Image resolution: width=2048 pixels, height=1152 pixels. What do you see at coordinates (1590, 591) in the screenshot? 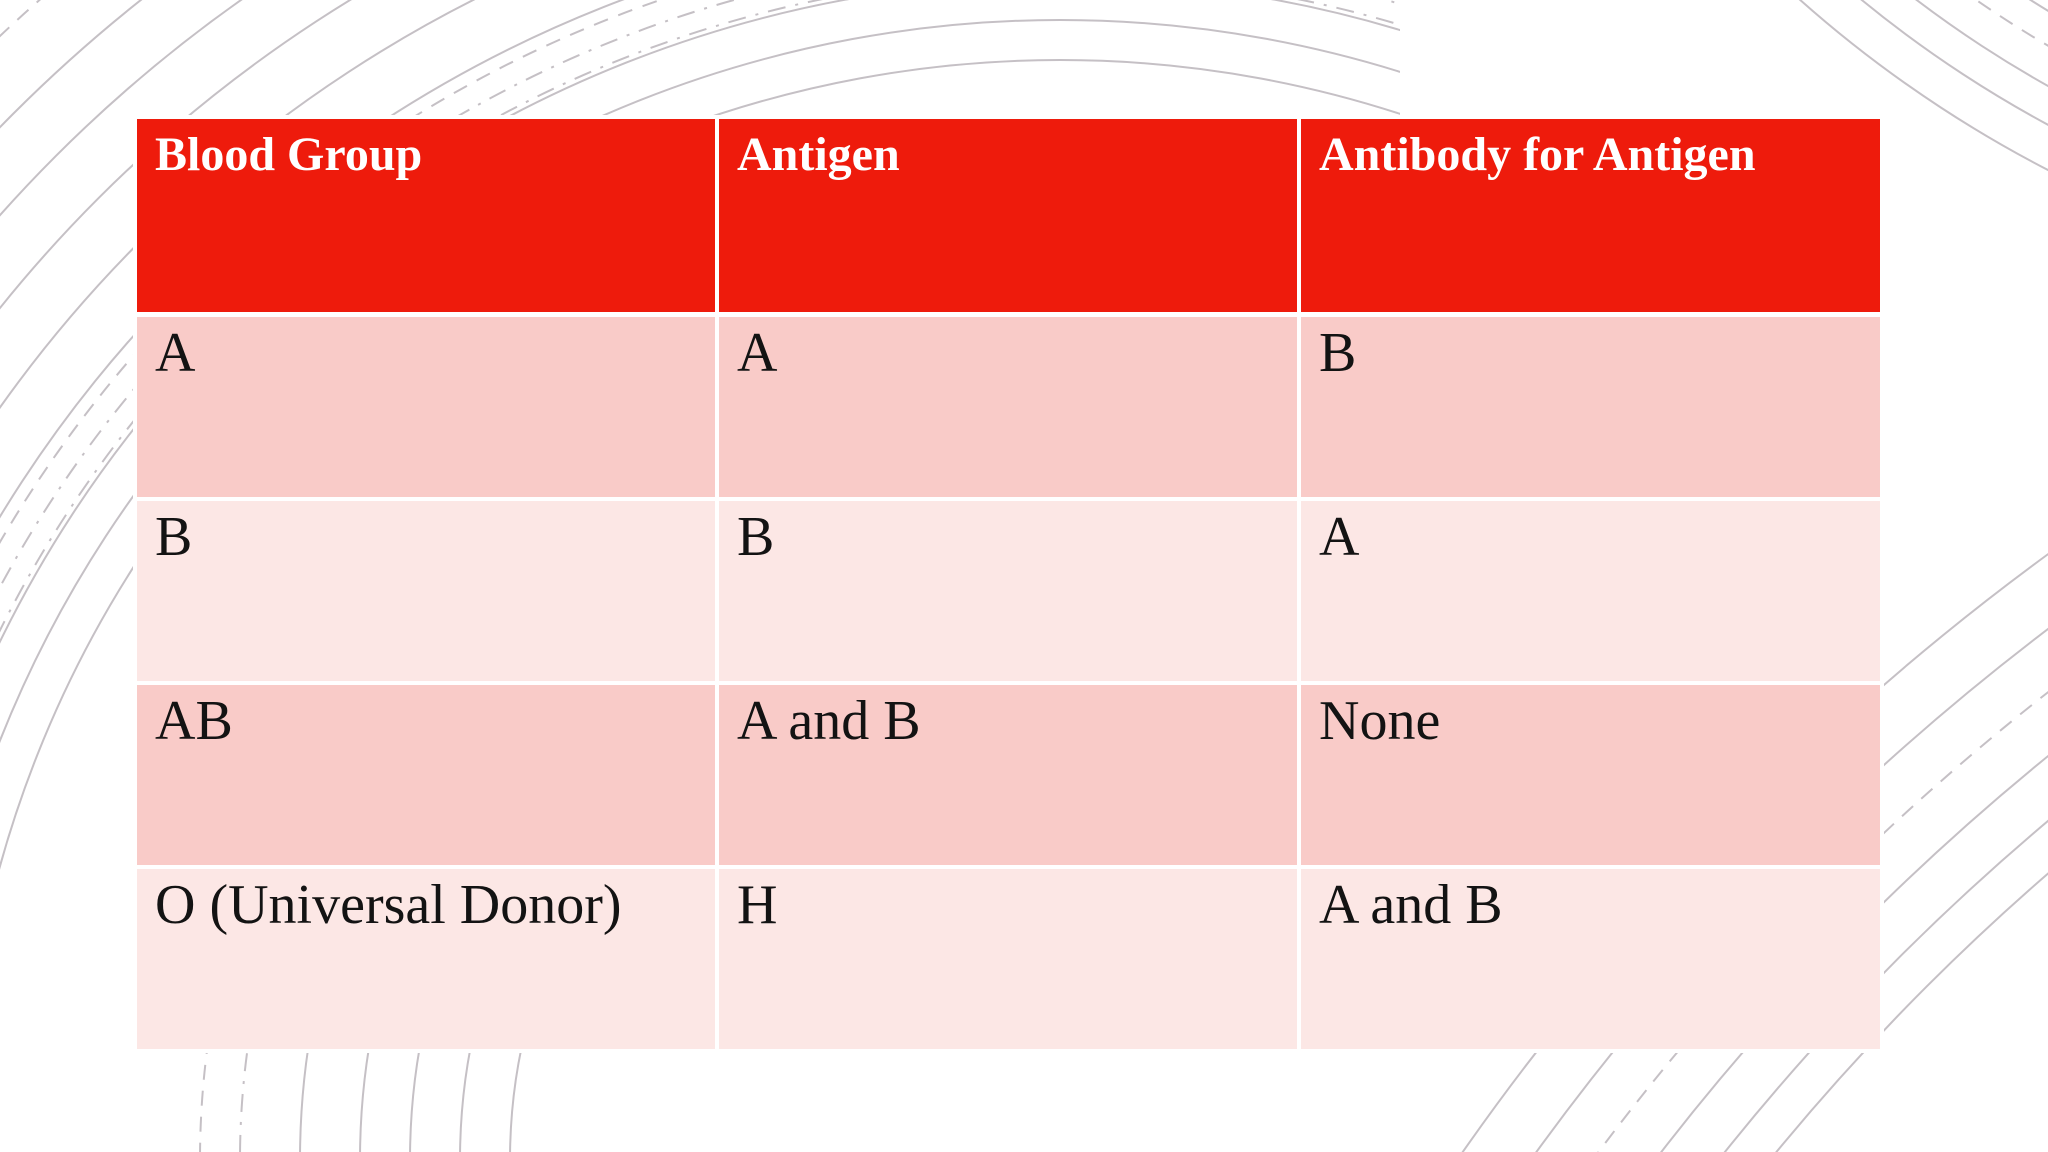
I see `cell-antibody: A` at bounding box center [1590, 591].